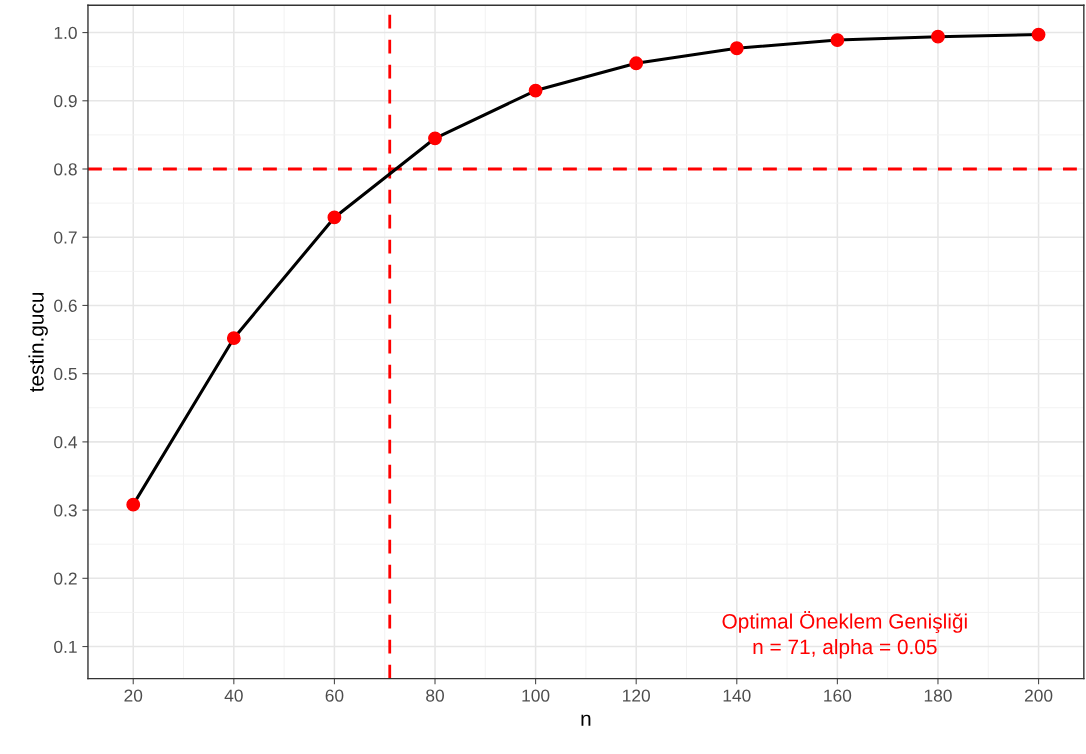 The height and width of the screenshot is (754, 1086). I want to click on x-tick-label: 80, so click(435, 695).